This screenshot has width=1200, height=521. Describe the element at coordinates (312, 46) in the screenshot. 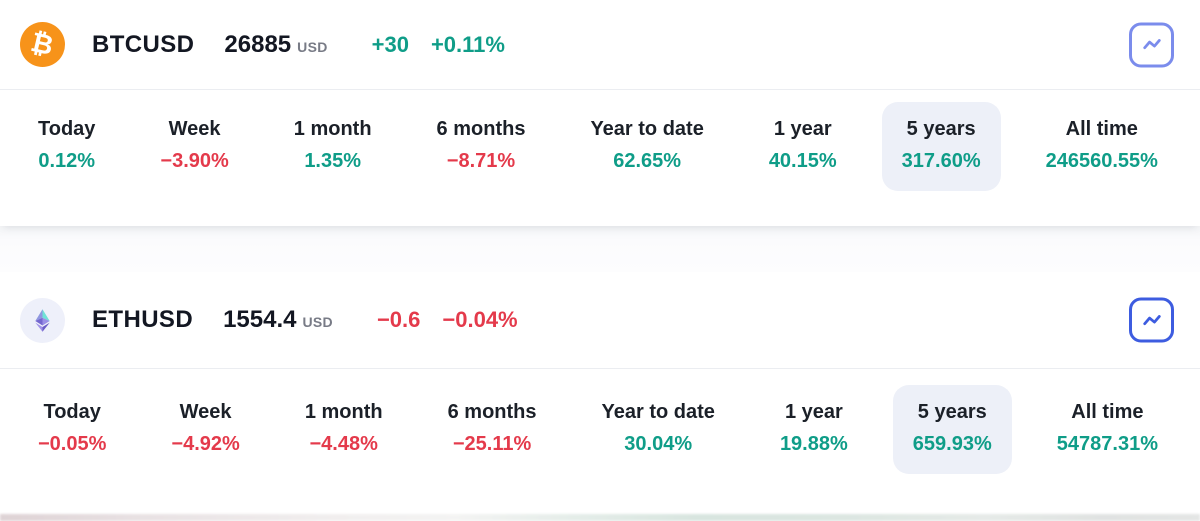

I see `btc-currency-label: USD` at that location.